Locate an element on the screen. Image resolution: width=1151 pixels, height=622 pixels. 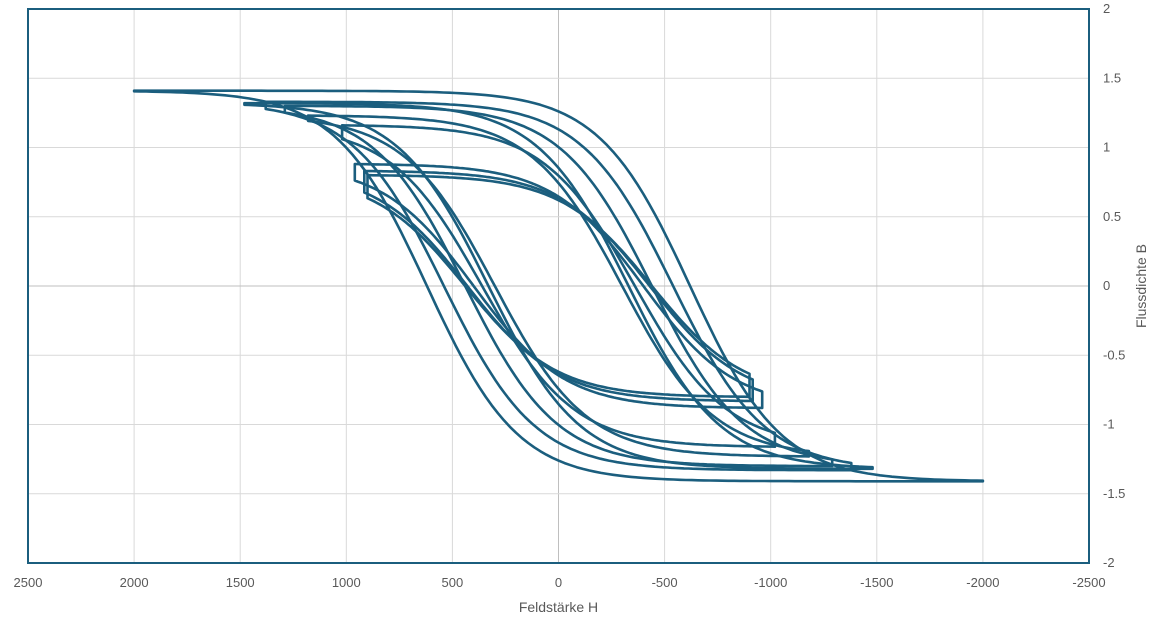
x-tick-label: -2500 is located at coordinates (1088, 582).